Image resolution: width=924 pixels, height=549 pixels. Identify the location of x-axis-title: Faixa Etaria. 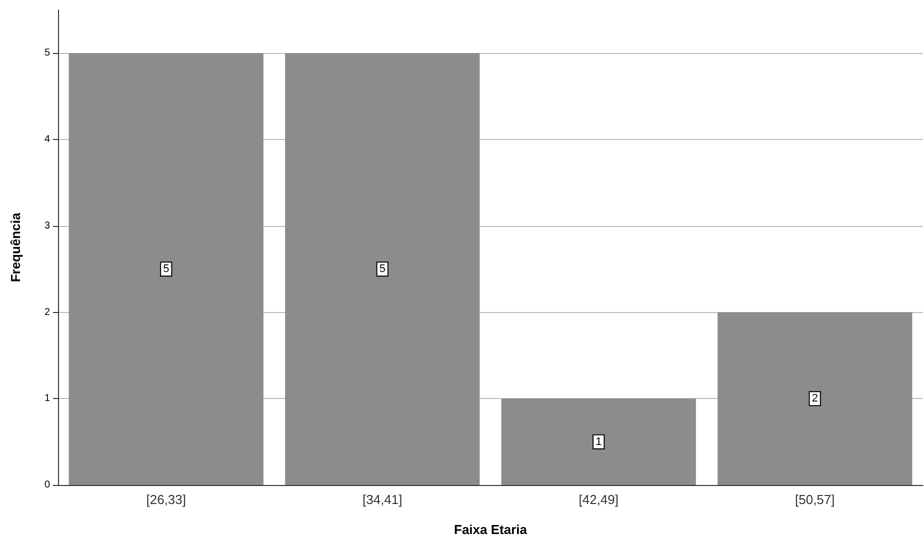
(491, 529).